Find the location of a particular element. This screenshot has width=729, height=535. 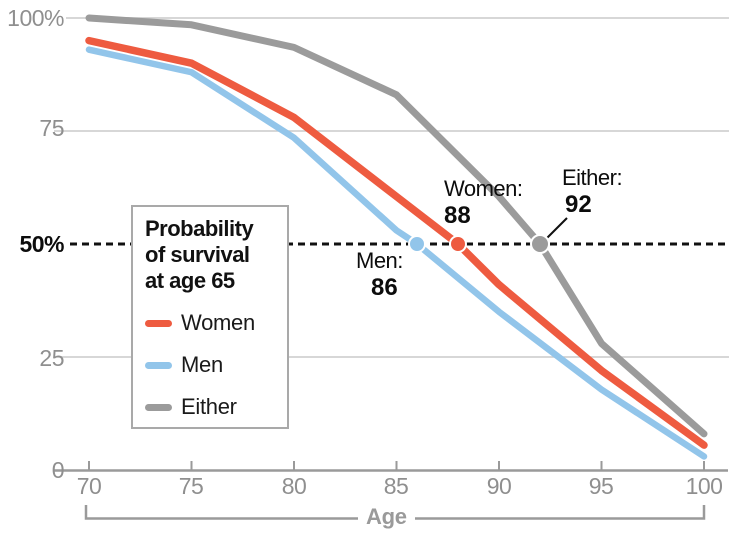

either-callout-line is located at coordinates (556, 229).